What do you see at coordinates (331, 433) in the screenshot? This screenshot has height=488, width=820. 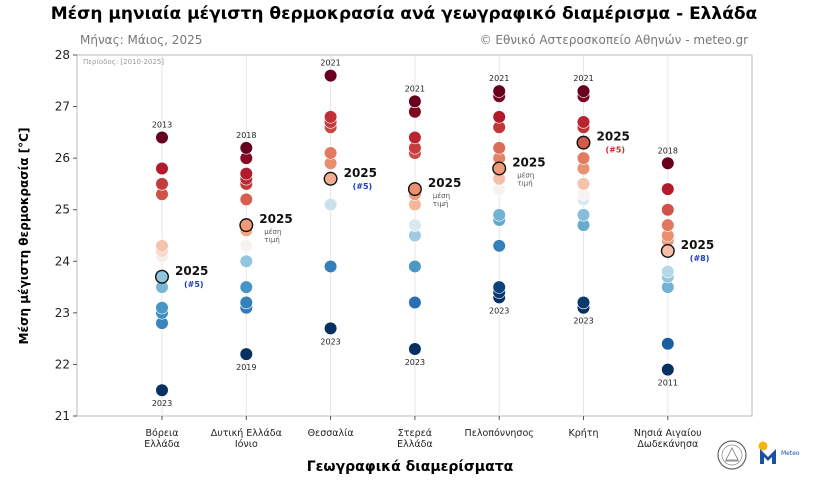 I see `x-tick-label: Θεσσαλία` at bounding box center [331, 433].